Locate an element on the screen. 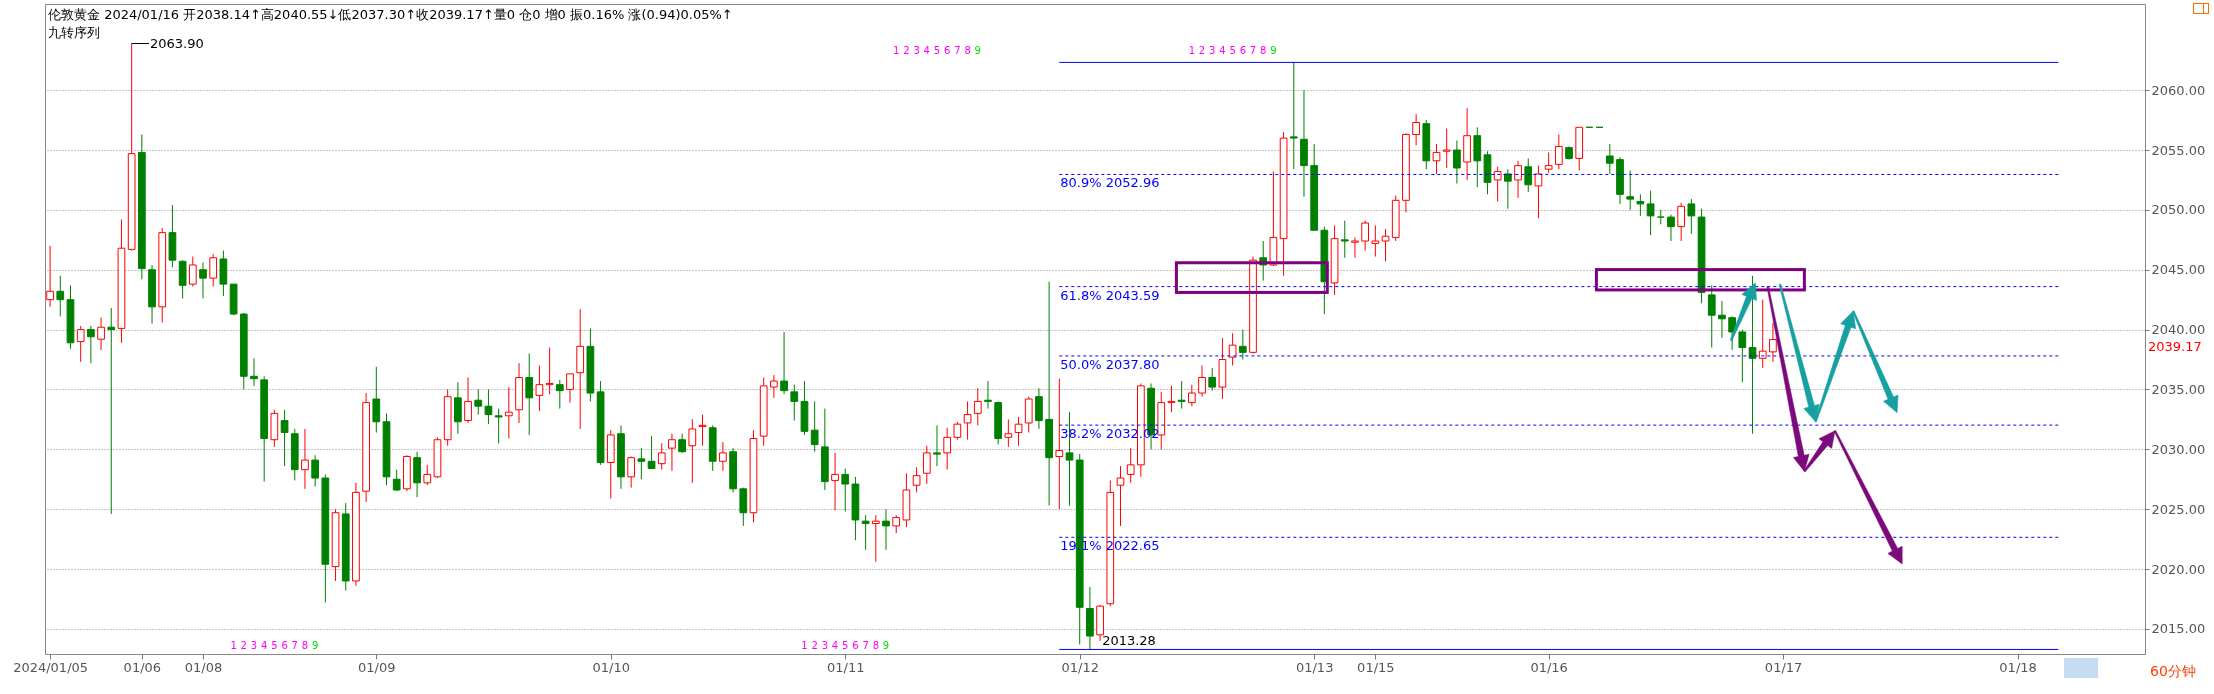 This screenshot has height=694, width=2214. ref-line-label: 80.9% 2052.96 is located at coordinates (1110, 183).